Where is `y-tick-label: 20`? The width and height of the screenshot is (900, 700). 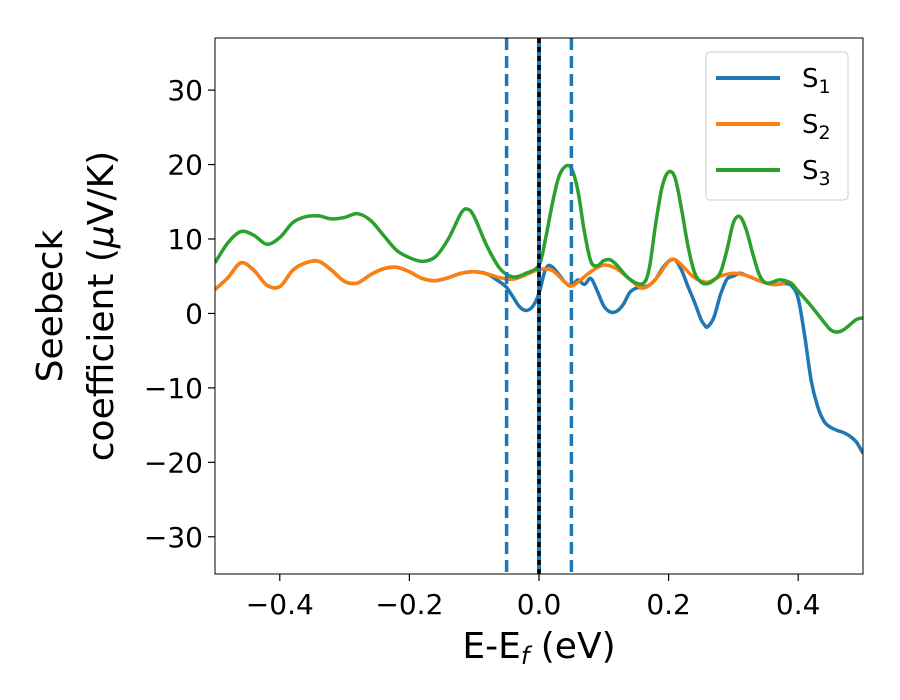
y-tick-label: 20 is located at coordinates (185, 165).